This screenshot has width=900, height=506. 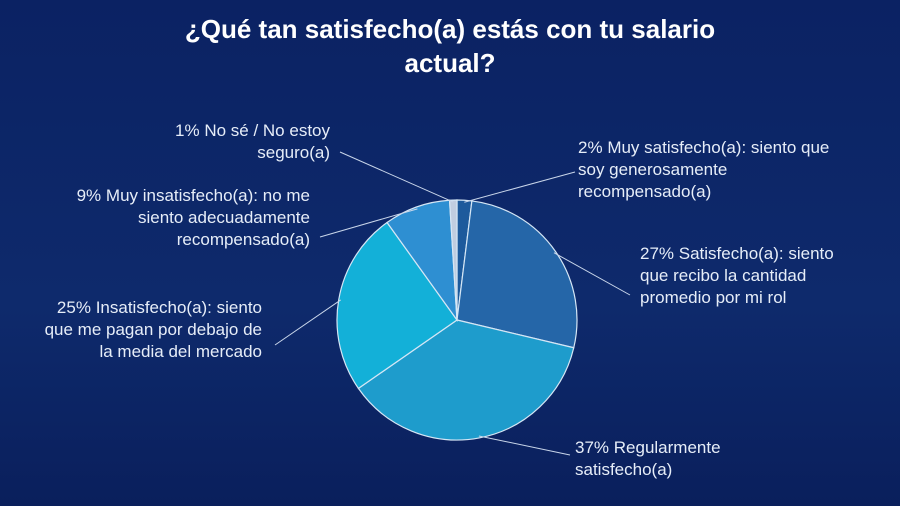 What do you see at coordinates (73, 307) in the screenshot?
I see `value-label: 25%` at bounding box center [73, 307].